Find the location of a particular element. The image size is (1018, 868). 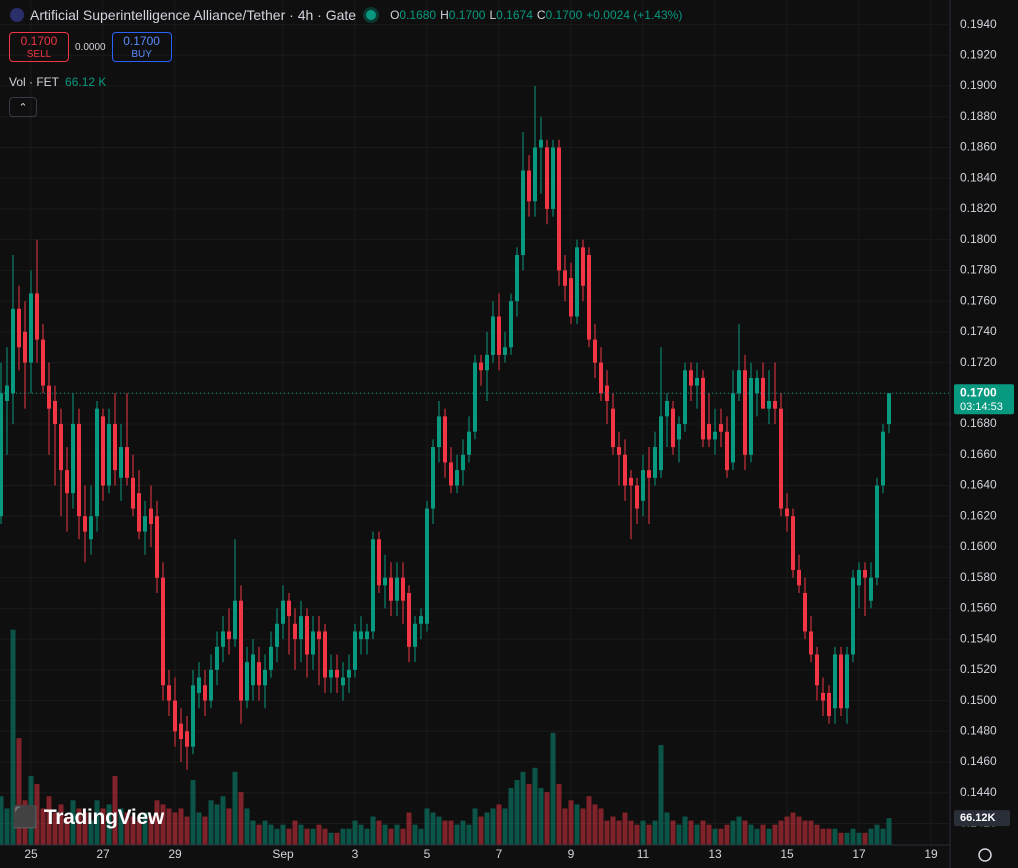

volume-value: 66.12 K is located at coordinates (86, 82).